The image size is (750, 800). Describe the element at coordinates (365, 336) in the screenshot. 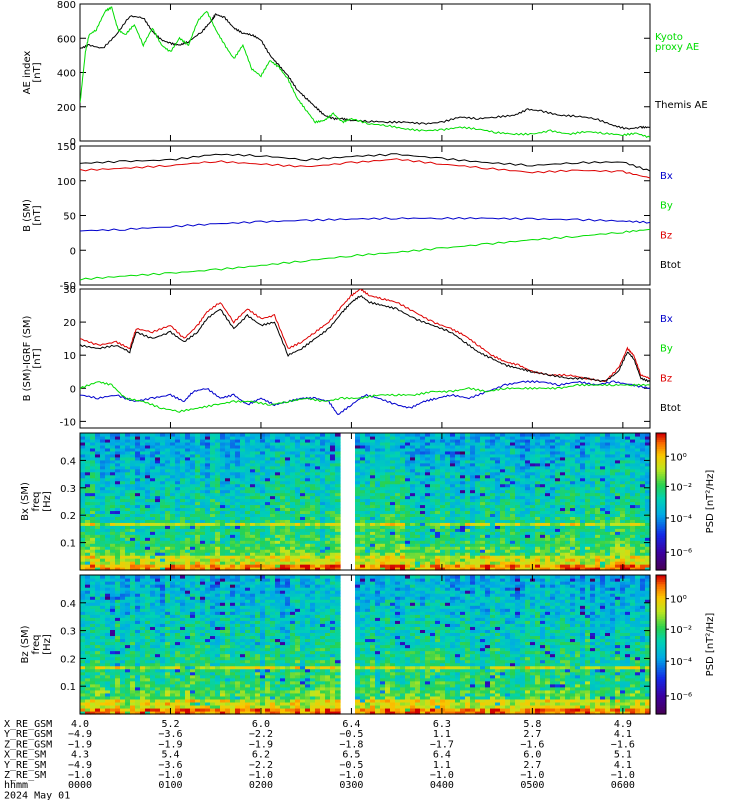

I see `series-line-bz` at that location.